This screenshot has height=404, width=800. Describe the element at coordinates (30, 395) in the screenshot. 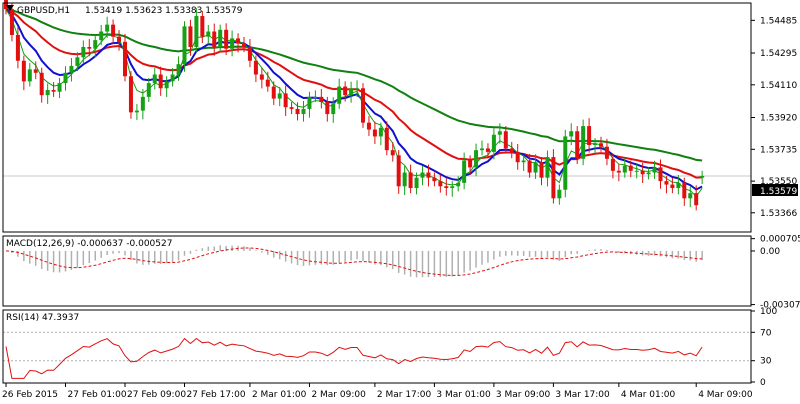

I see `x-tick-label: 26 Feb 2015` at that location.